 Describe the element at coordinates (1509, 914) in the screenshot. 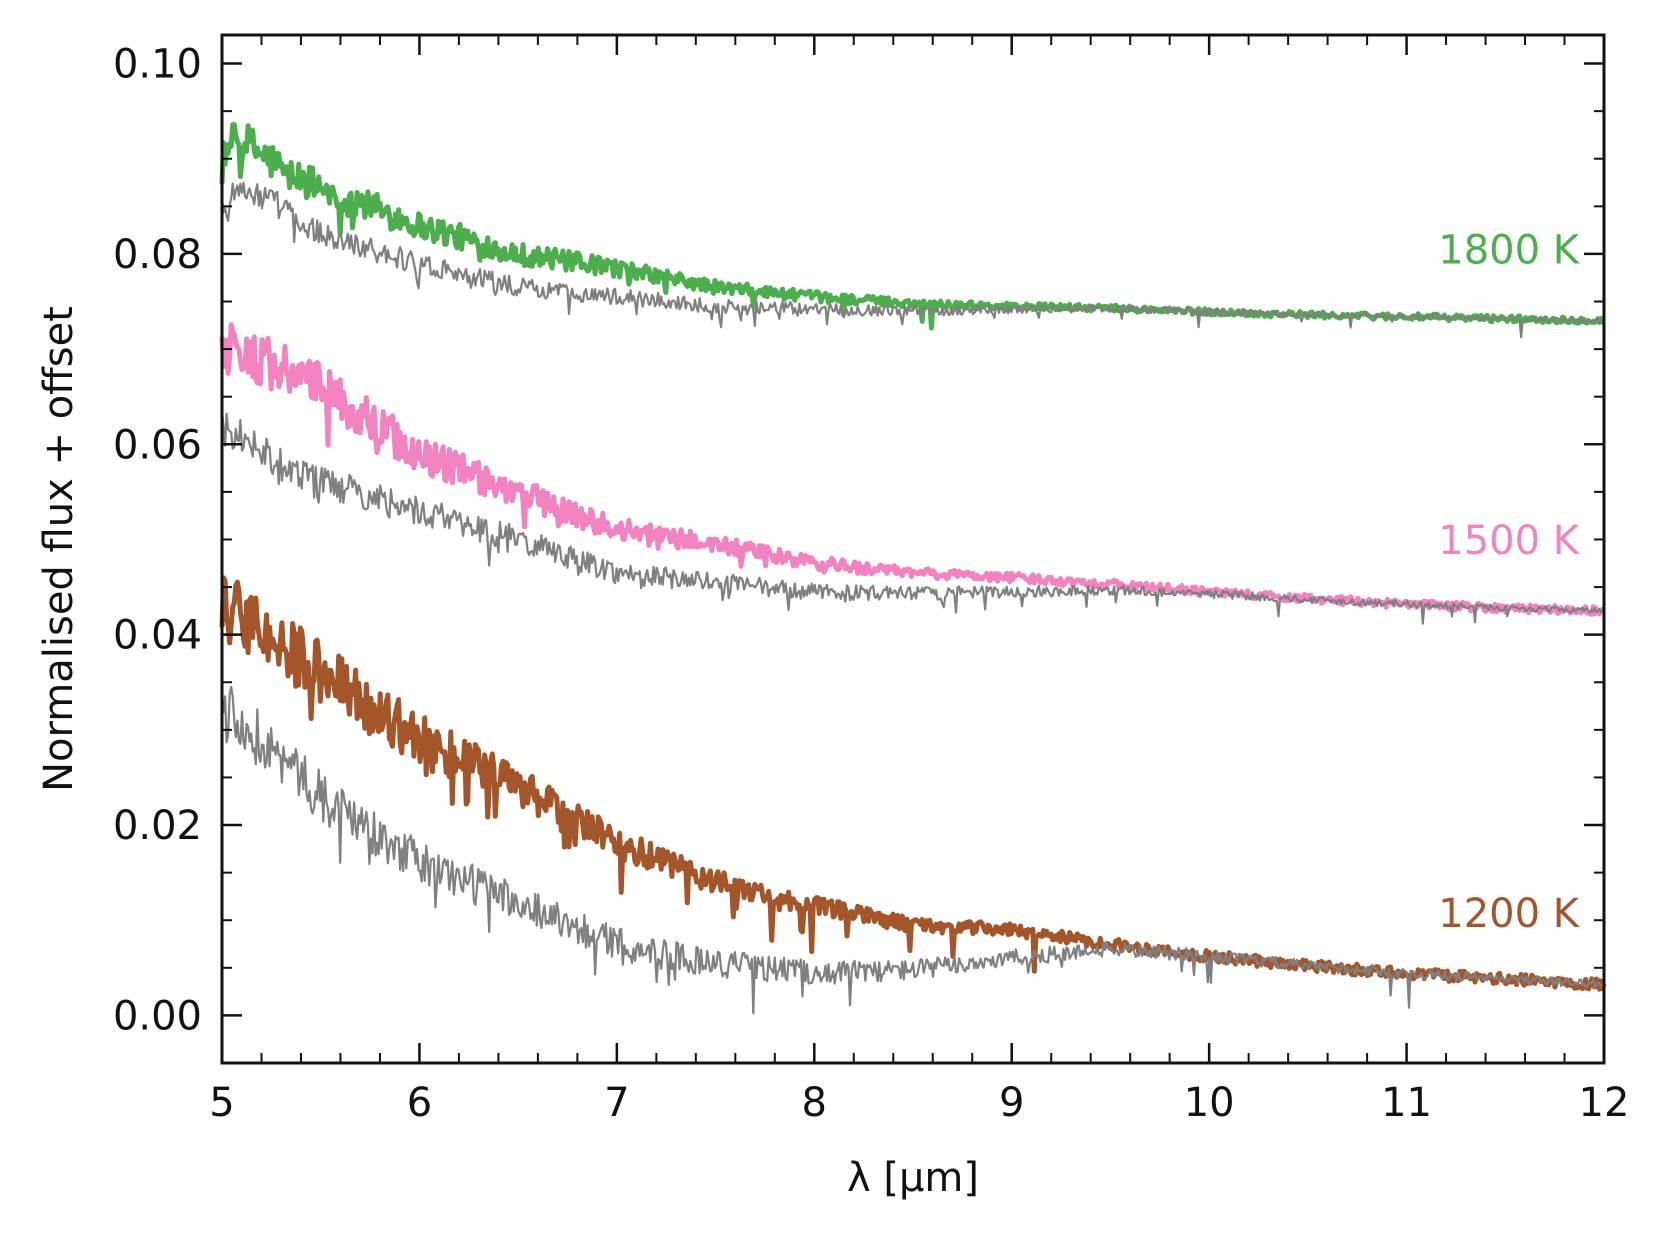

I see `series-label-1200k: 1200 K` at that location.